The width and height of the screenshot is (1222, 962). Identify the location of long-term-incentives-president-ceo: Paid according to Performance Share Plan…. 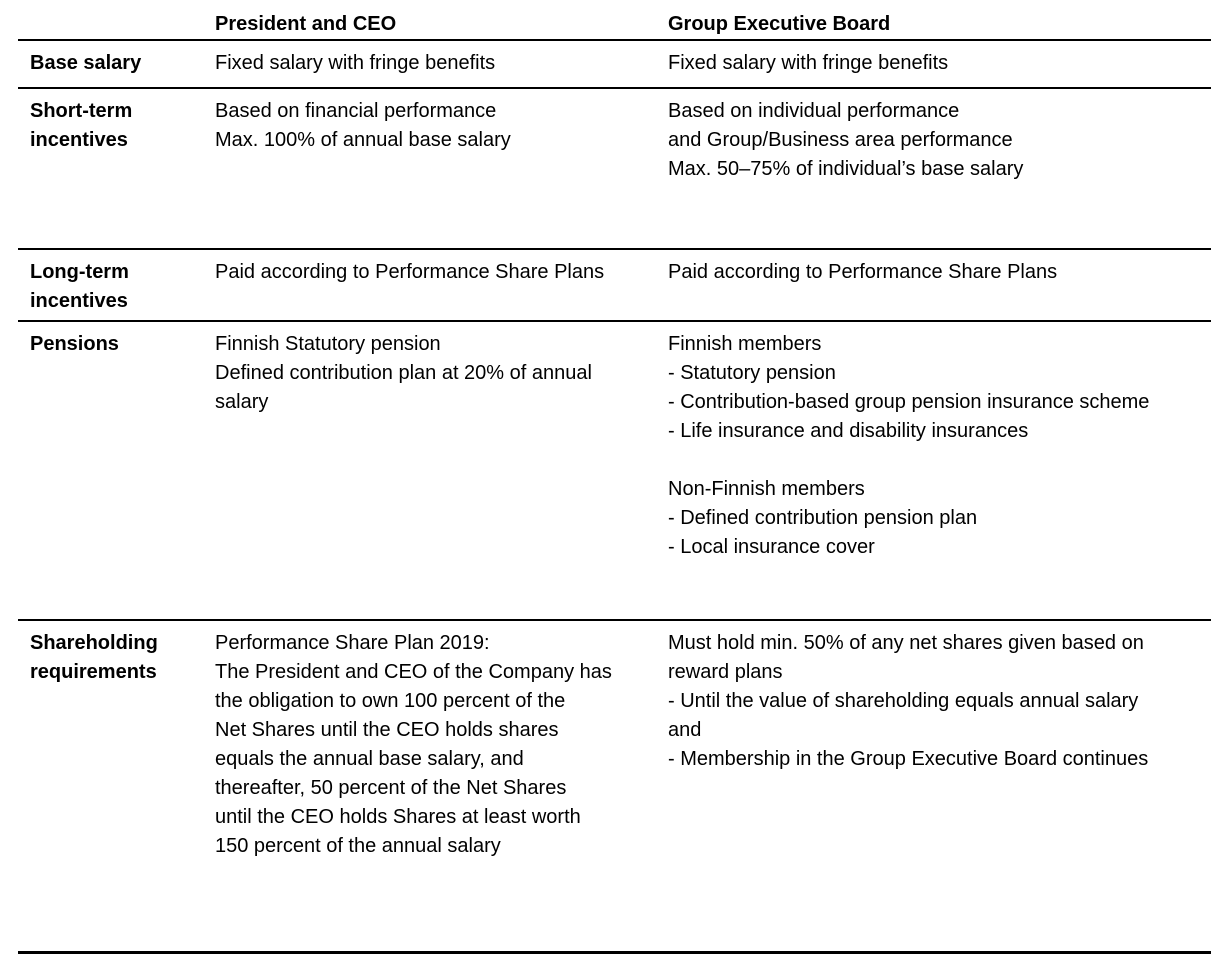
(410, 272).